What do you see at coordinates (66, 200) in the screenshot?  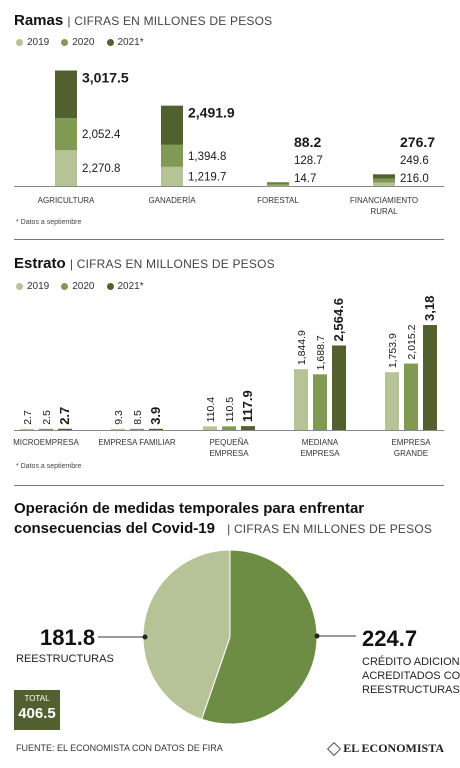 I see `category-label: AGRICULTURA` at bounding box center [66, 200].